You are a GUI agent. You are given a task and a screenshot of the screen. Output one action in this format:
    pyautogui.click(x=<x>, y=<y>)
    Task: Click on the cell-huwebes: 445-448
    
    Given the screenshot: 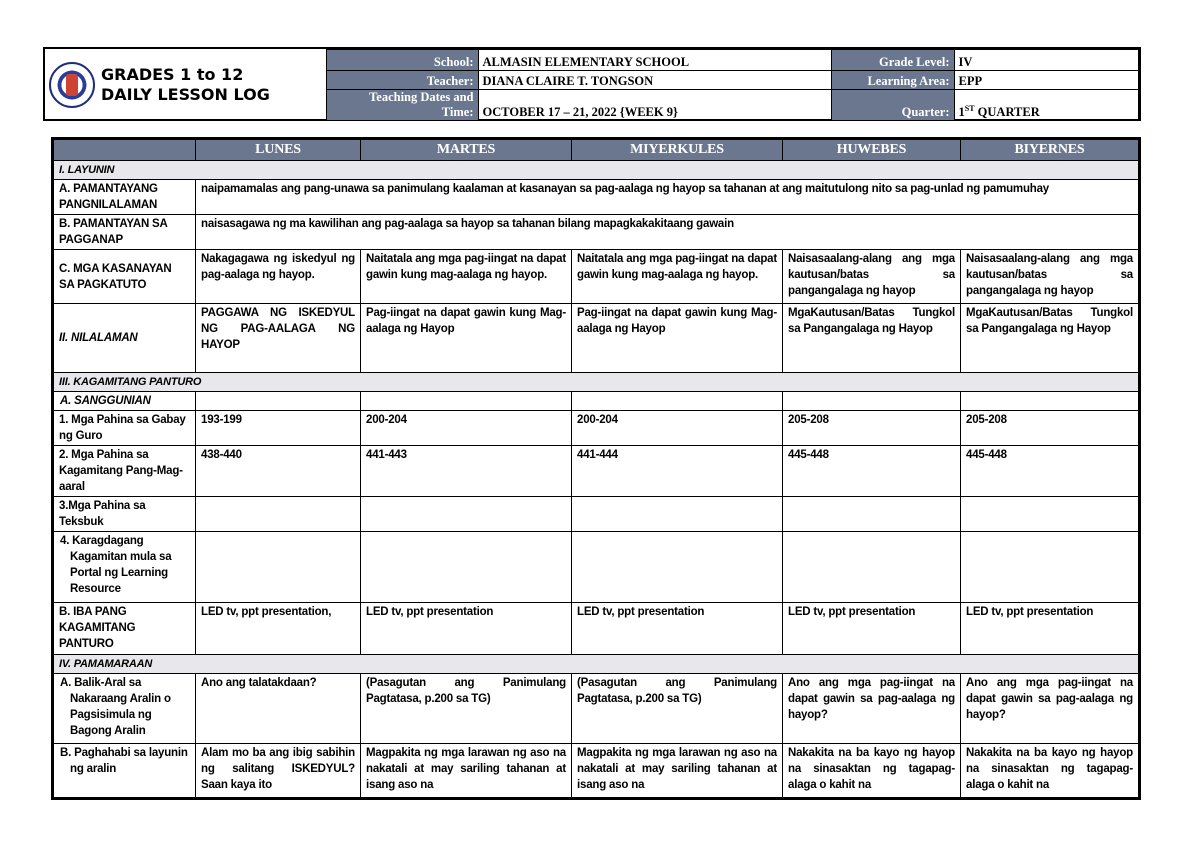 What is the action you would take?
    pyautogui.click(x=871, y=471)
    